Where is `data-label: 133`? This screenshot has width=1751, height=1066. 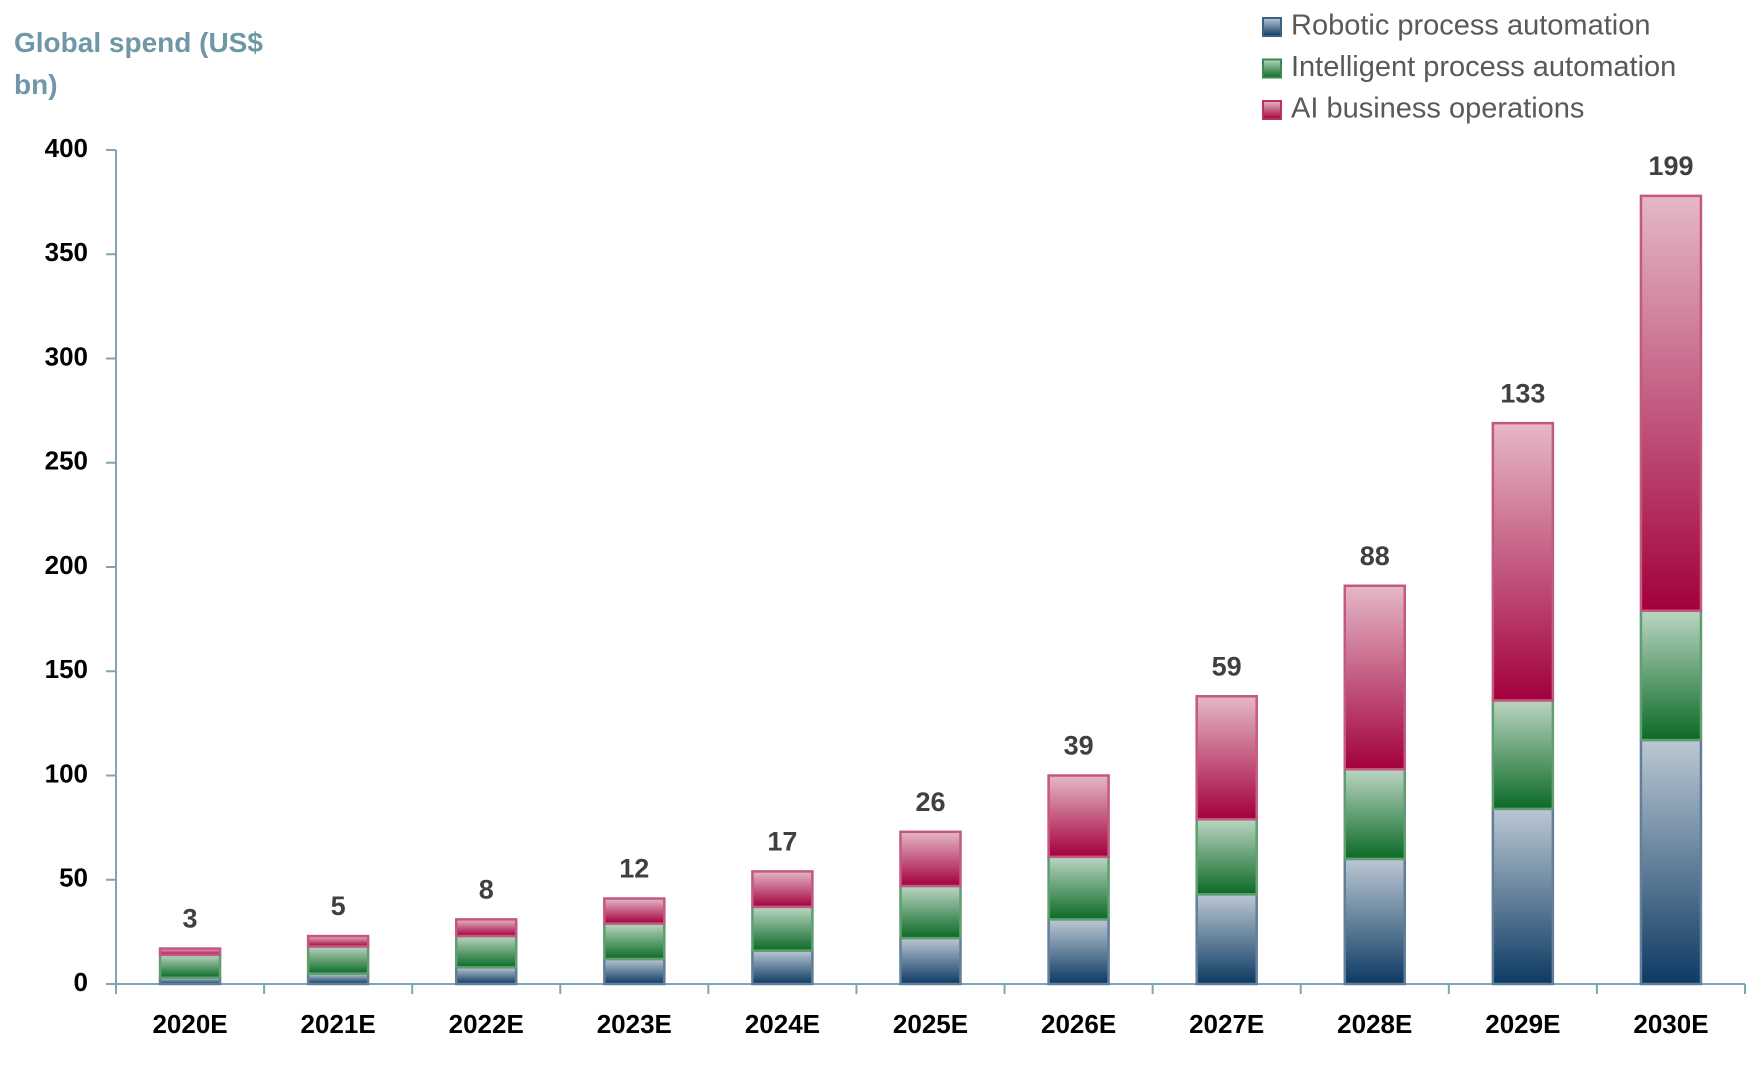 data-label: 133 is located at coordinates (1522, 393).